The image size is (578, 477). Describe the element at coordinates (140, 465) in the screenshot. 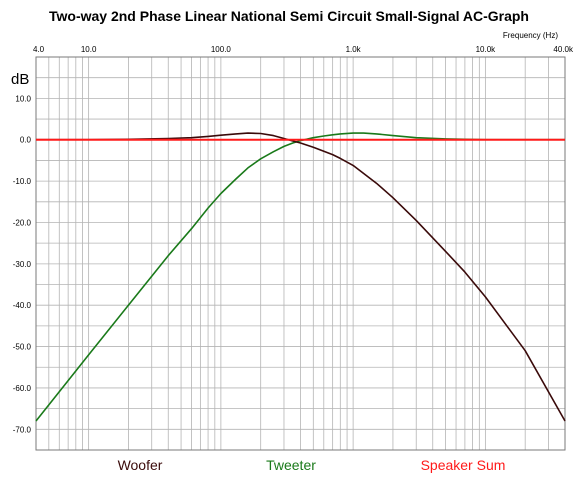

I see `legend-entry-woofer: Woofer` at that location.